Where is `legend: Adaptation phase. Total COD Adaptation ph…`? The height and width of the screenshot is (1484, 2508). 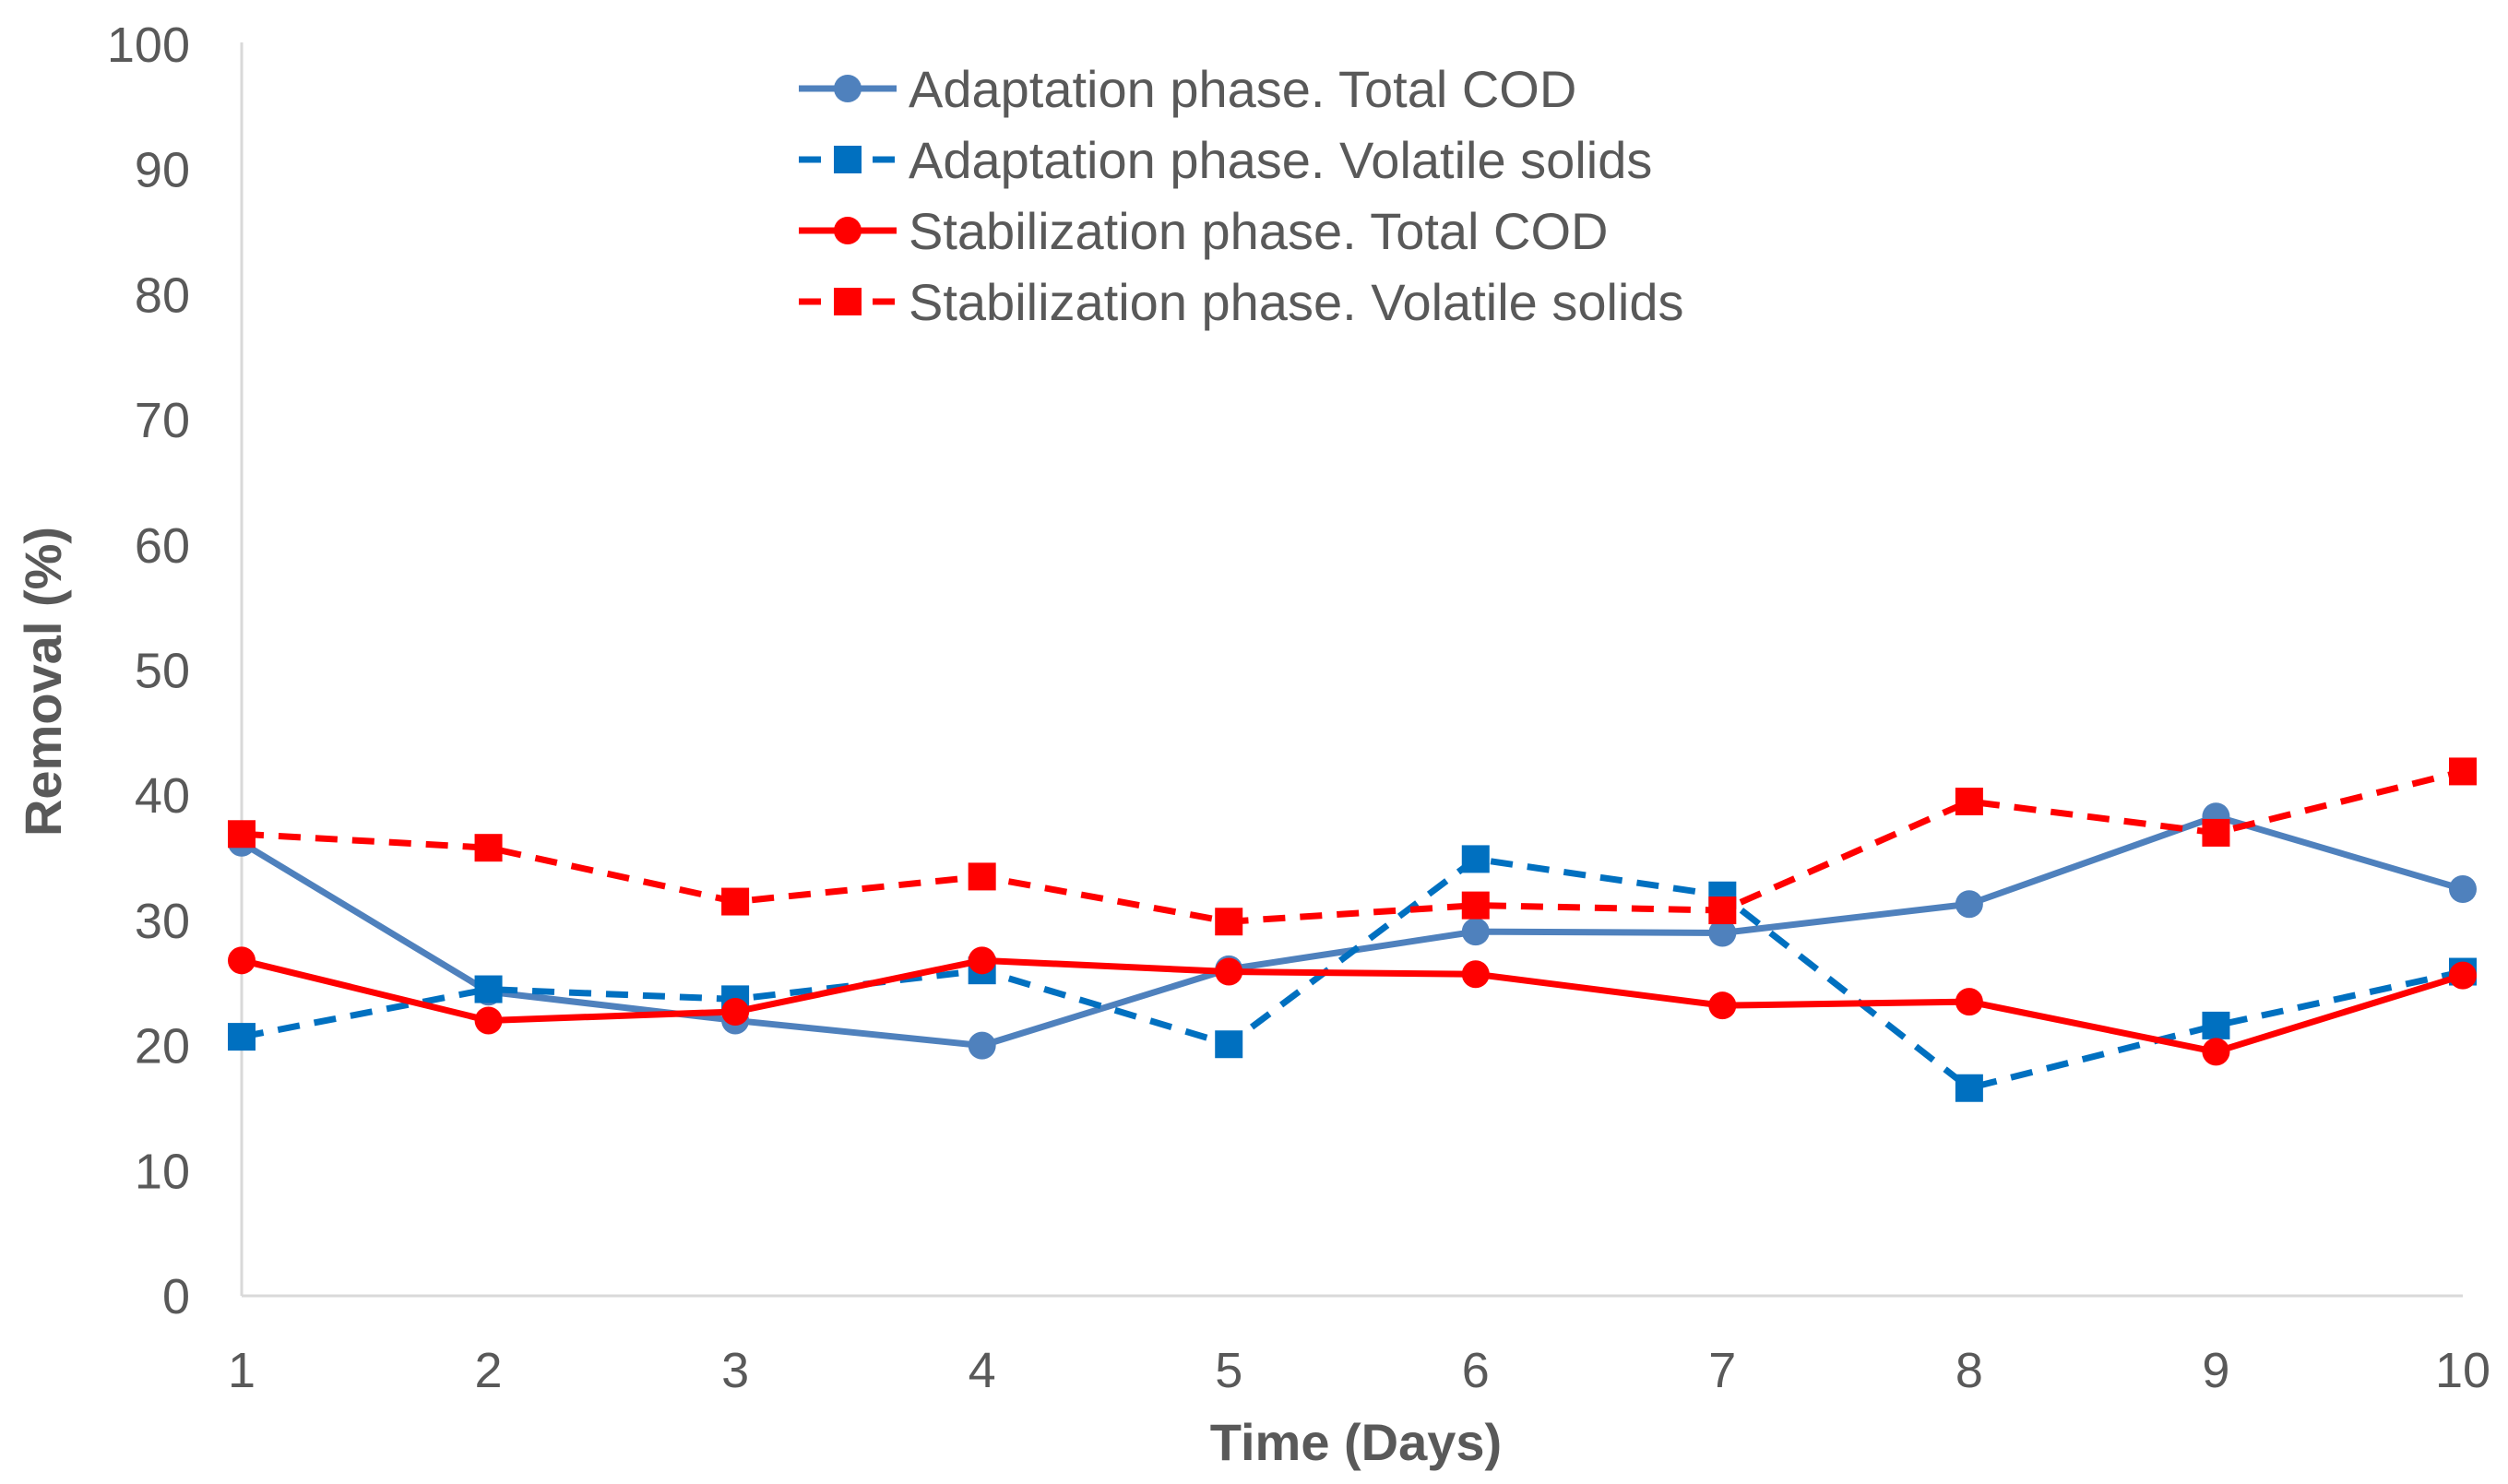
legend: Adaptation phase. Total COD Adaptation ph… is located at coordinates (1241, 195).